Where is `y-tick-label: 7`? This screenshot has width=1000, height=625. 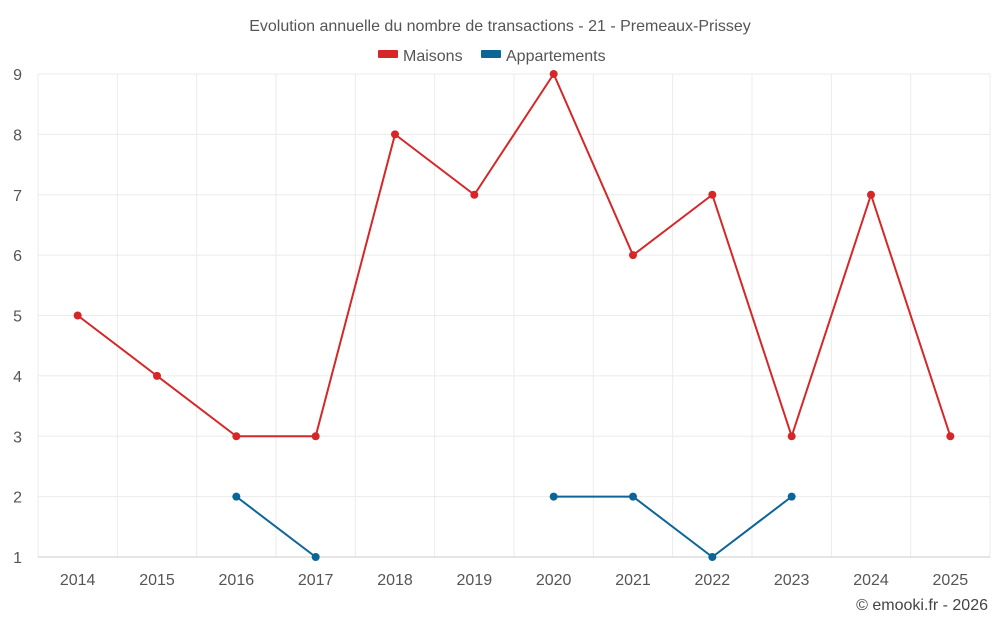
y-tick-label: 7 is located at coordinates (17, 196).